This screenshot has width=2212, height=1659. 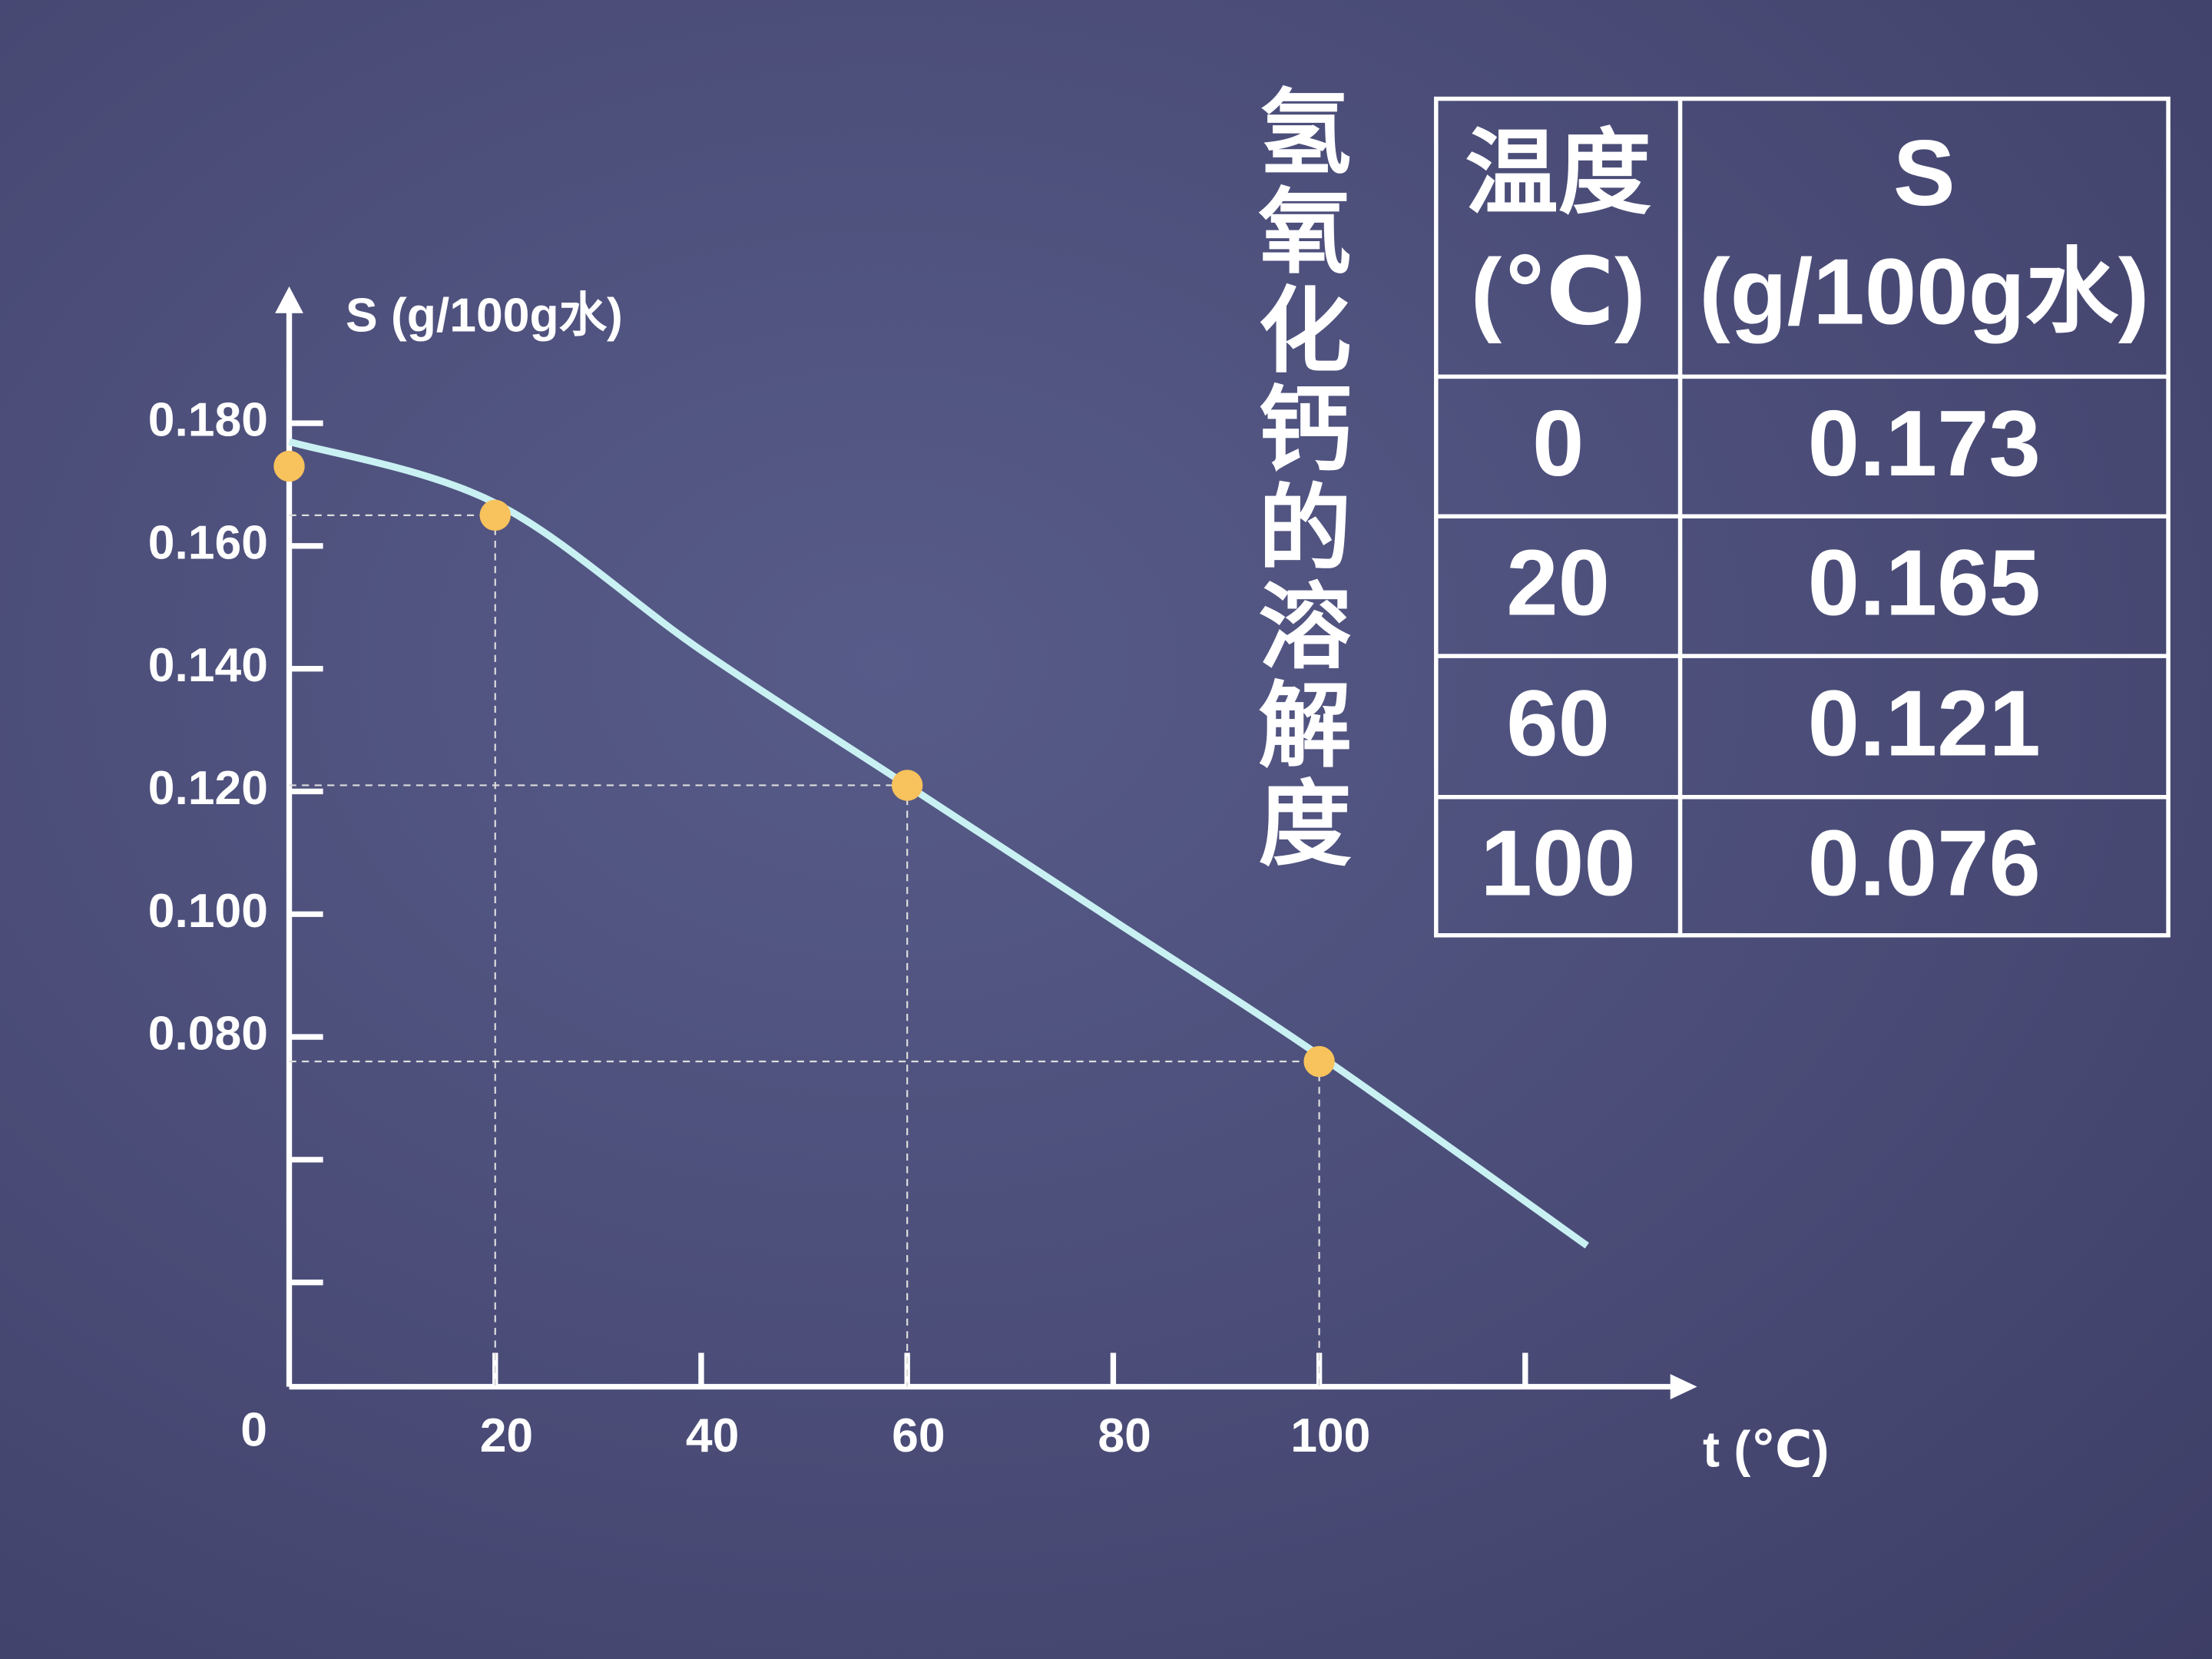 I want to click on y-tick-label: 0.140, so click(x=208, y=665).